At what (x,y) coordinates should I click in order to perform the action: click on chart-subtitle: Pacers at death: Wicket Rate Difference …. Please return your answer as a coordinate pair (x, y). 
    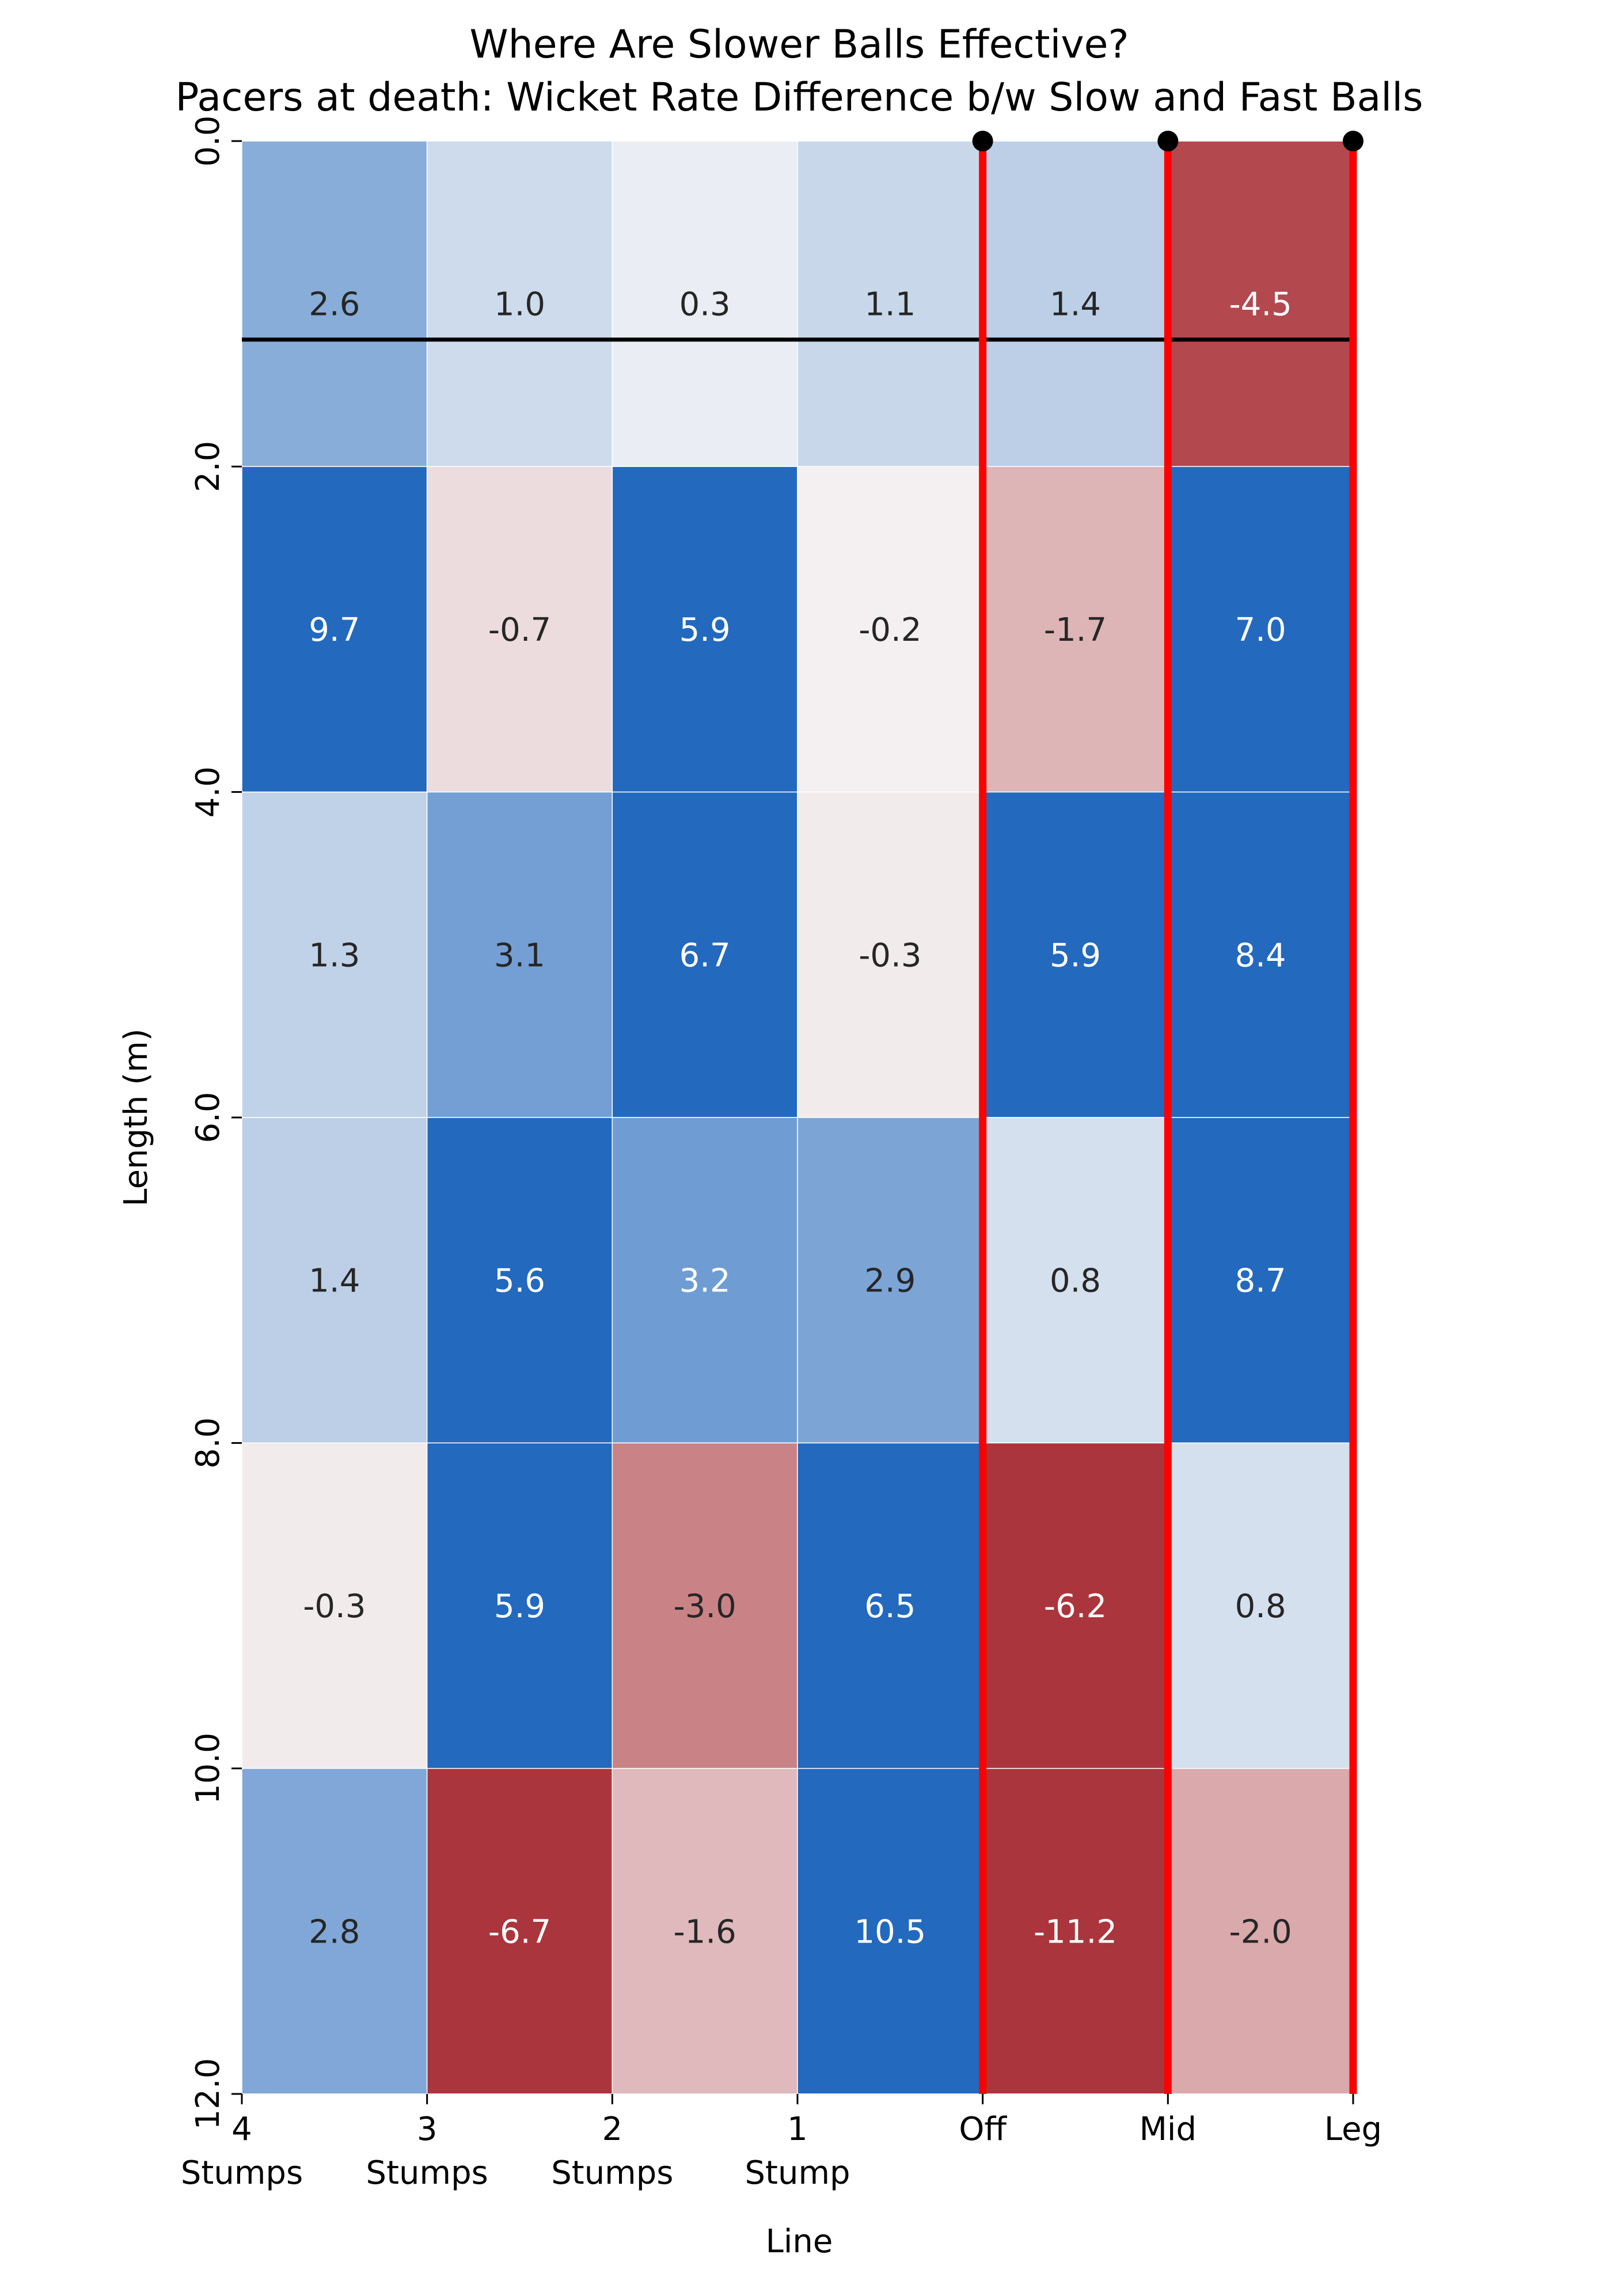
    Looking at the image, I should click on (799, 97).